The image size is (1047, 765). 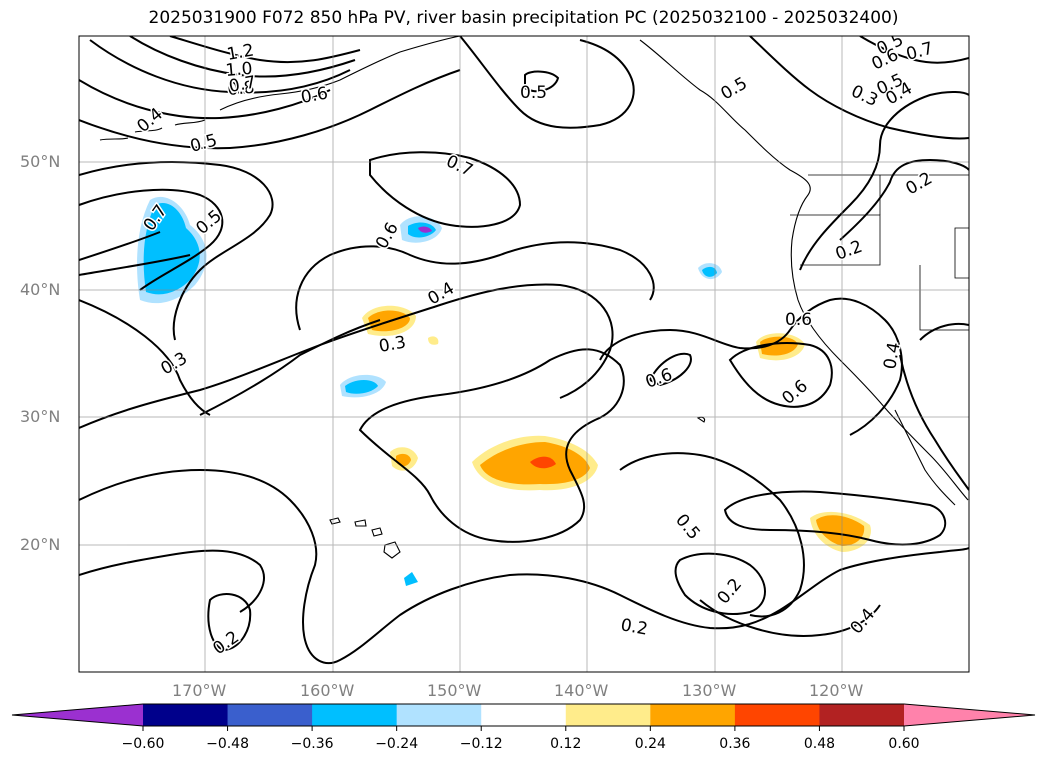 What do you see at coordinates (199, 690) in the screenshot?
I see `lon-label-170w: 170°W` at bounding box center [199, 690].